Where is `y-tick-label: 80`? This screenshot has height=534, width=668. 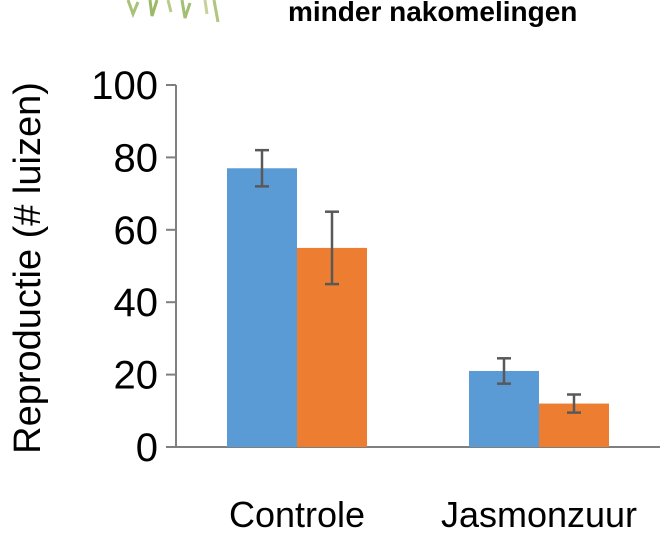 y-tick-label: 80 is located at coordinates (136, 158).